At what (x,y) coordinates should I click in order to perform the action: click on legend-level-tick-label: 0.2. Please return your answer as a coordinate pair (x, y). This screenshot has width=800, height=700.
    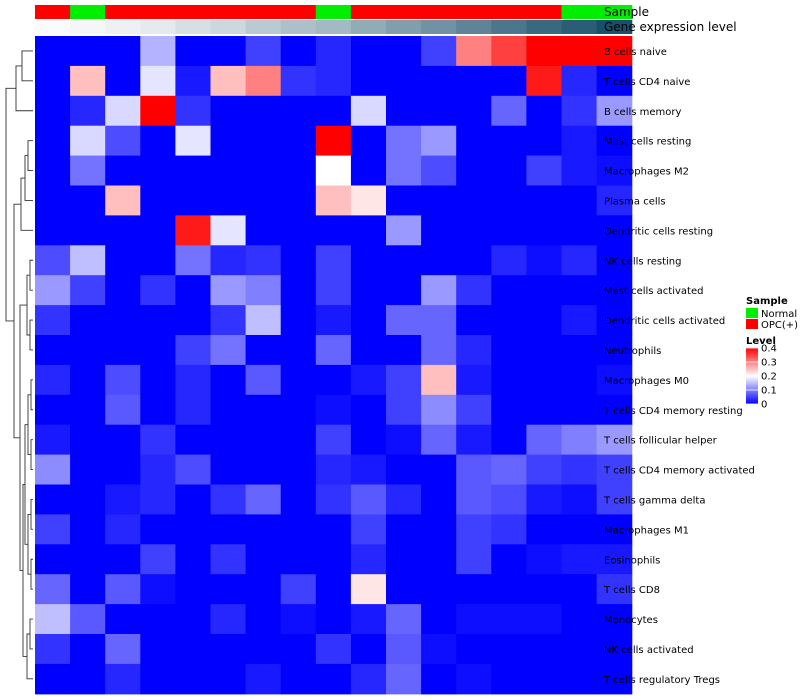
    Looking at the image, I should click on (769, 377).